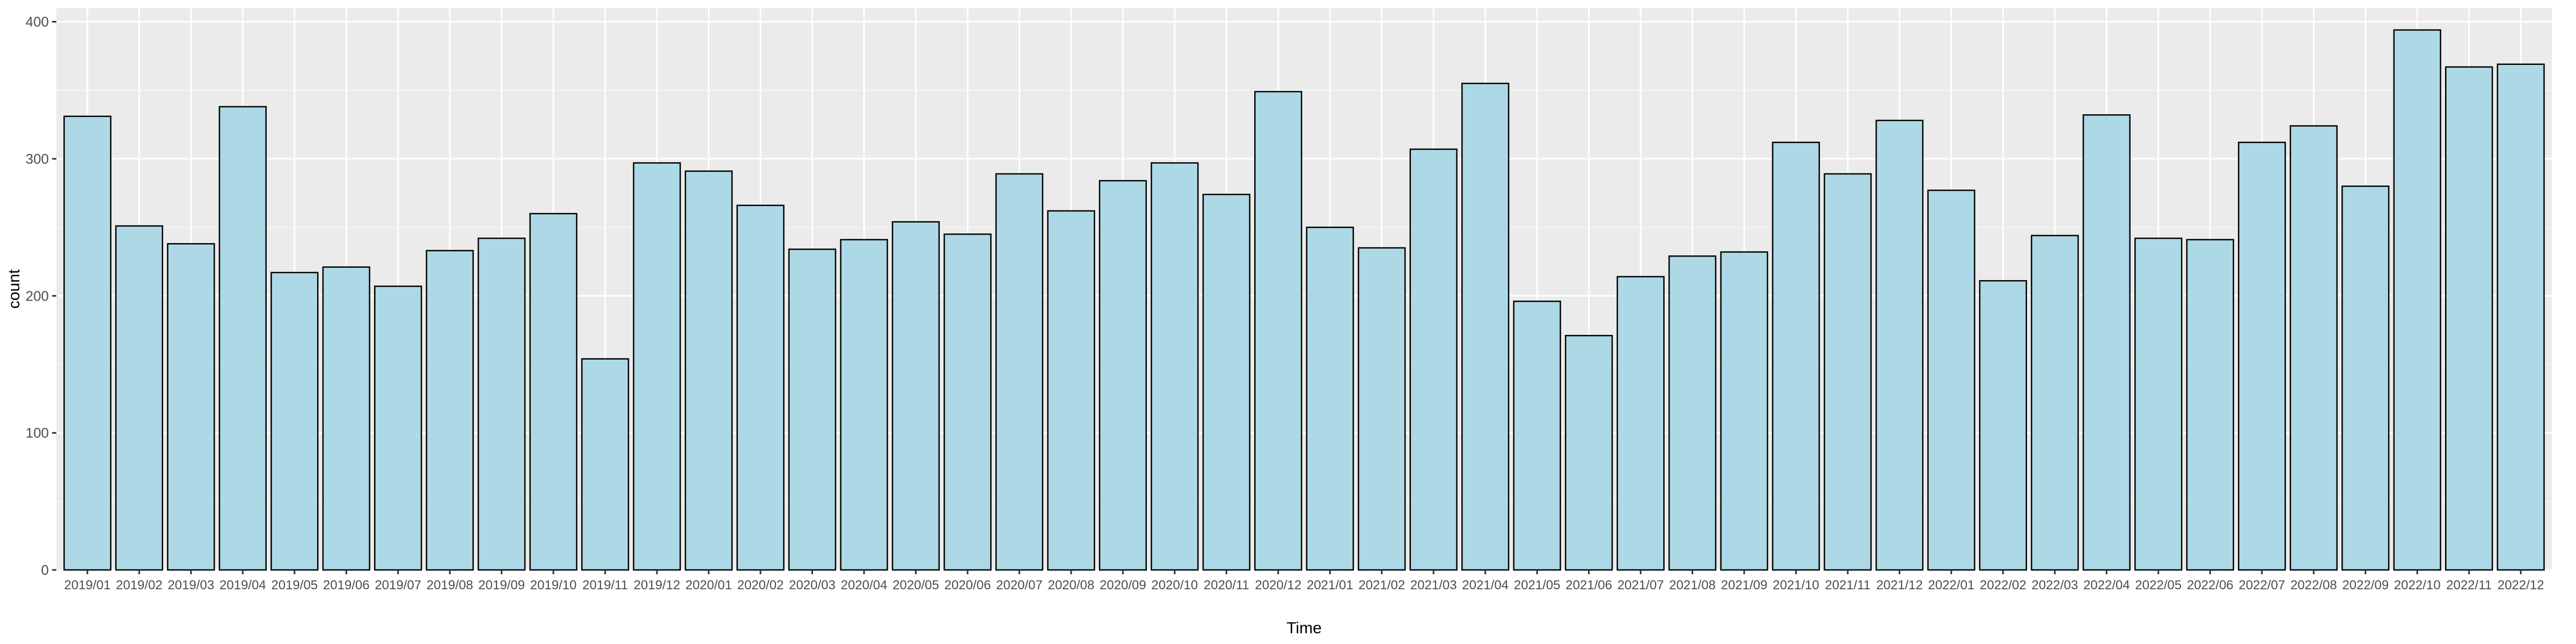 The height and width of the screenshot is (644, 2576). Describe the element at coordinates (1899, 585) in the screenshot. I see `x-tick-label: 2021/12` at that location.